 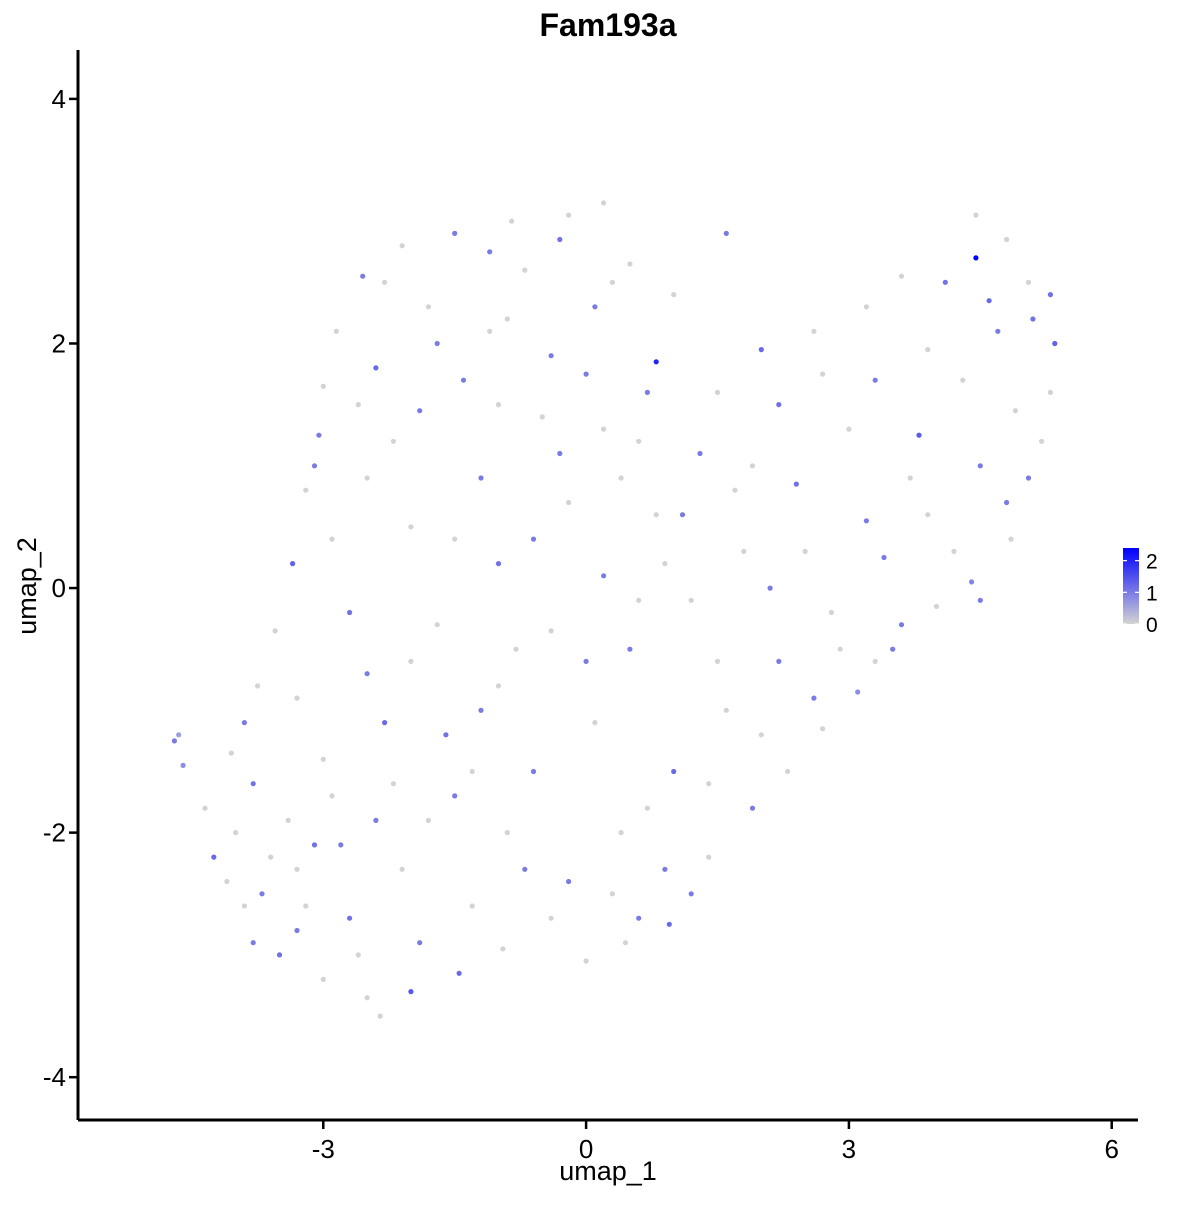 What do you see at coordinates (586, 1149) in the screenshot?
I see `x-tick-label: 0` at bounding box center [586, 1149].